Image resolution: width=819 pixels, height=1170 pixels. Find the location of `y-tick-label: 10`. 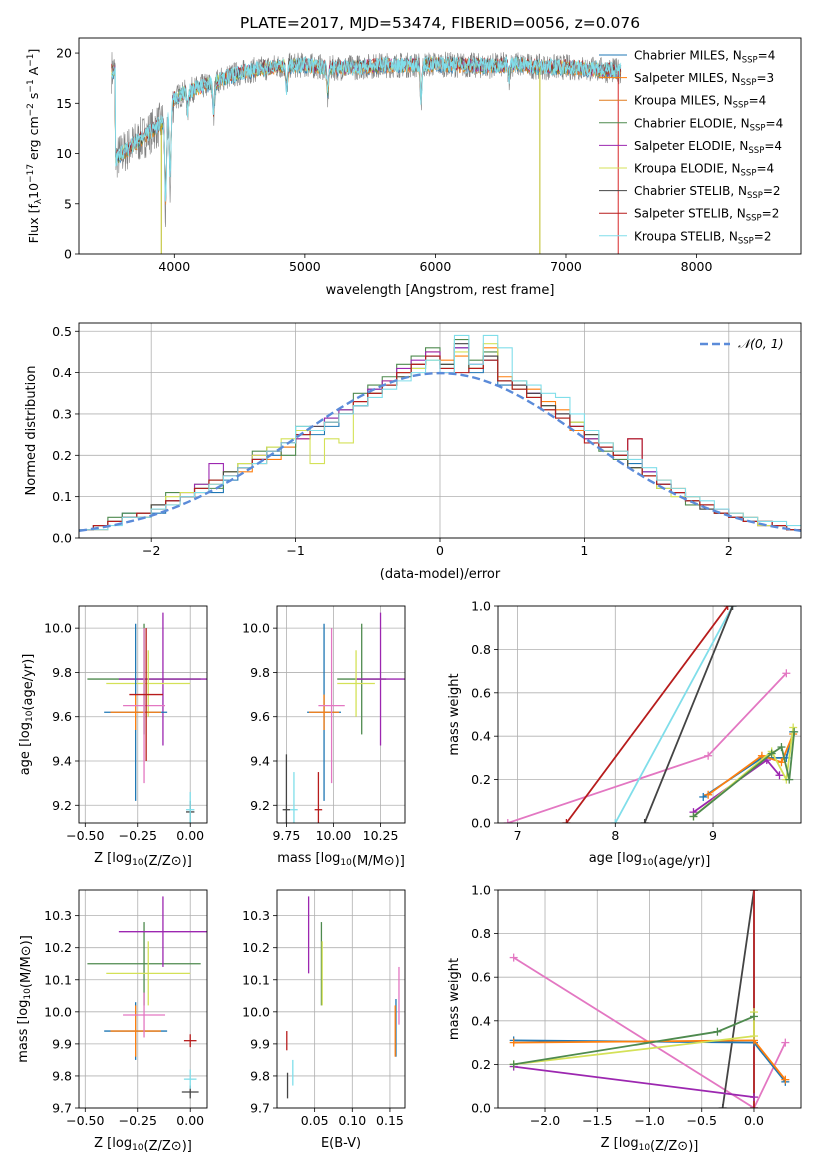

y-tick-label: 10 is located at coordinates (64, 153).